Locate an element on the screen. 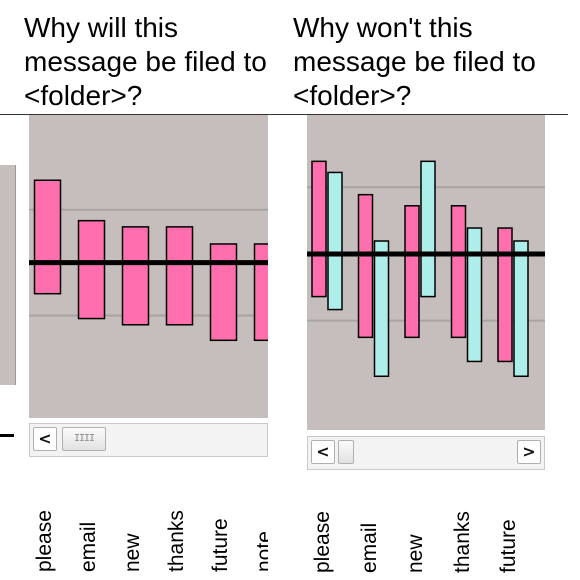  partial-panel-strip is located at coordinates (8, 301).